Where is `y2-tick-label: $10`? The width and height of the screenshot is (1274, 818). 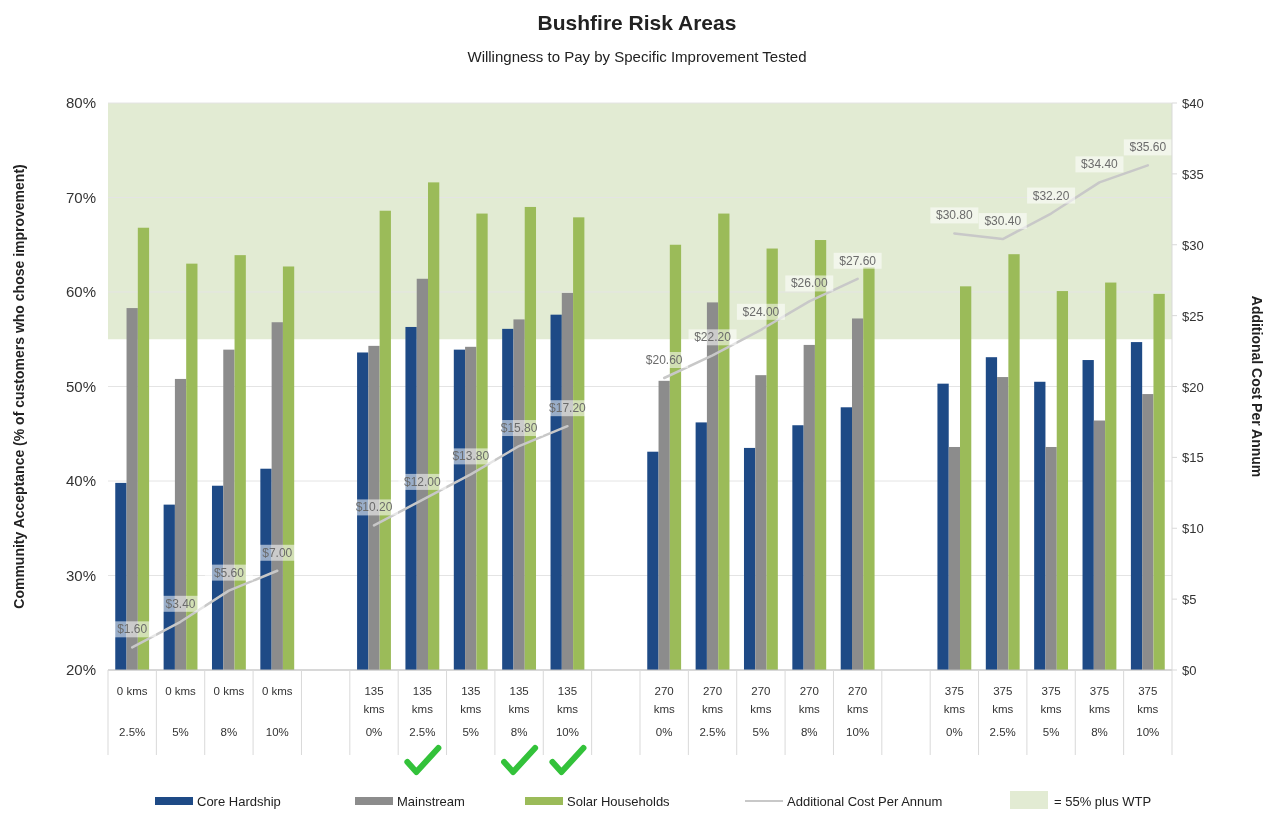
y2-tick-label: $10 is located at coordinates (1193, 529).